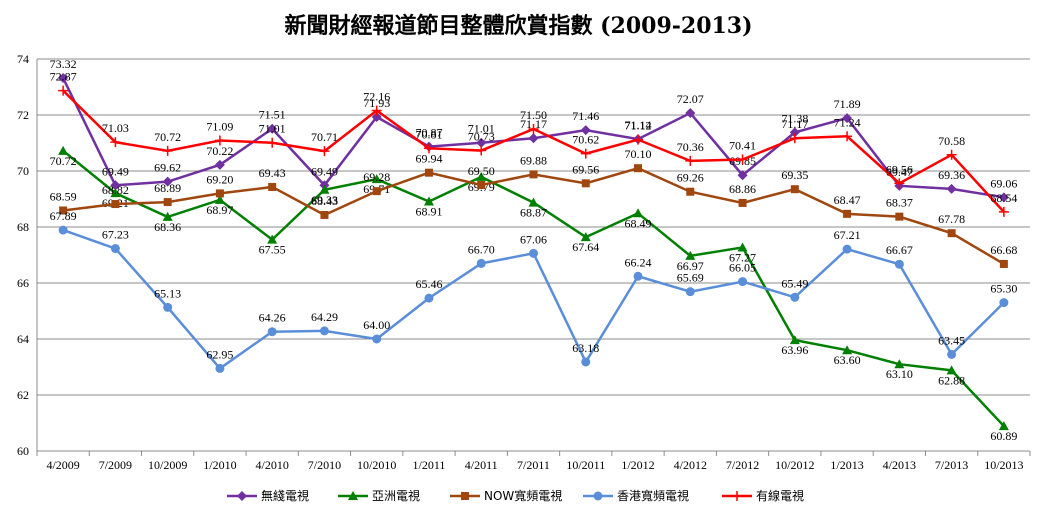 This screenshot has height=514, width=1037. I want to click on data-label: 68.82, so click(115, 190).